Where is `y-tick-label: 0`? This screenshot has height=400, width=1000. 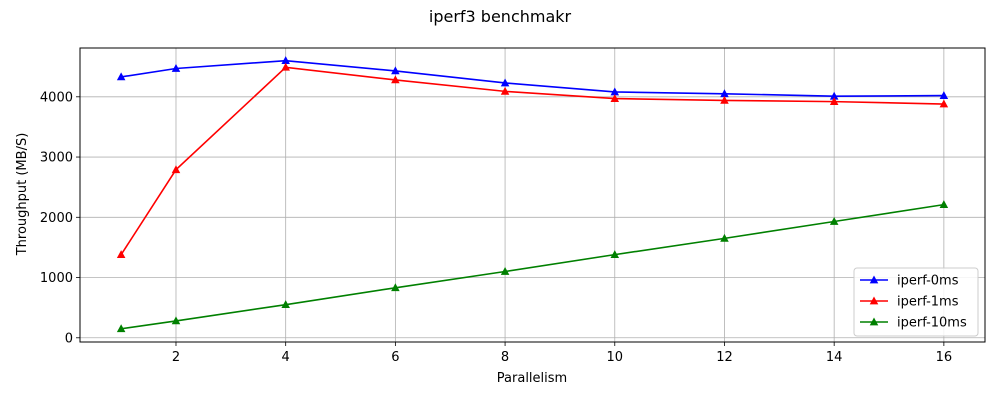 y-tick-label: 0 is located at coordinates (69, 338).